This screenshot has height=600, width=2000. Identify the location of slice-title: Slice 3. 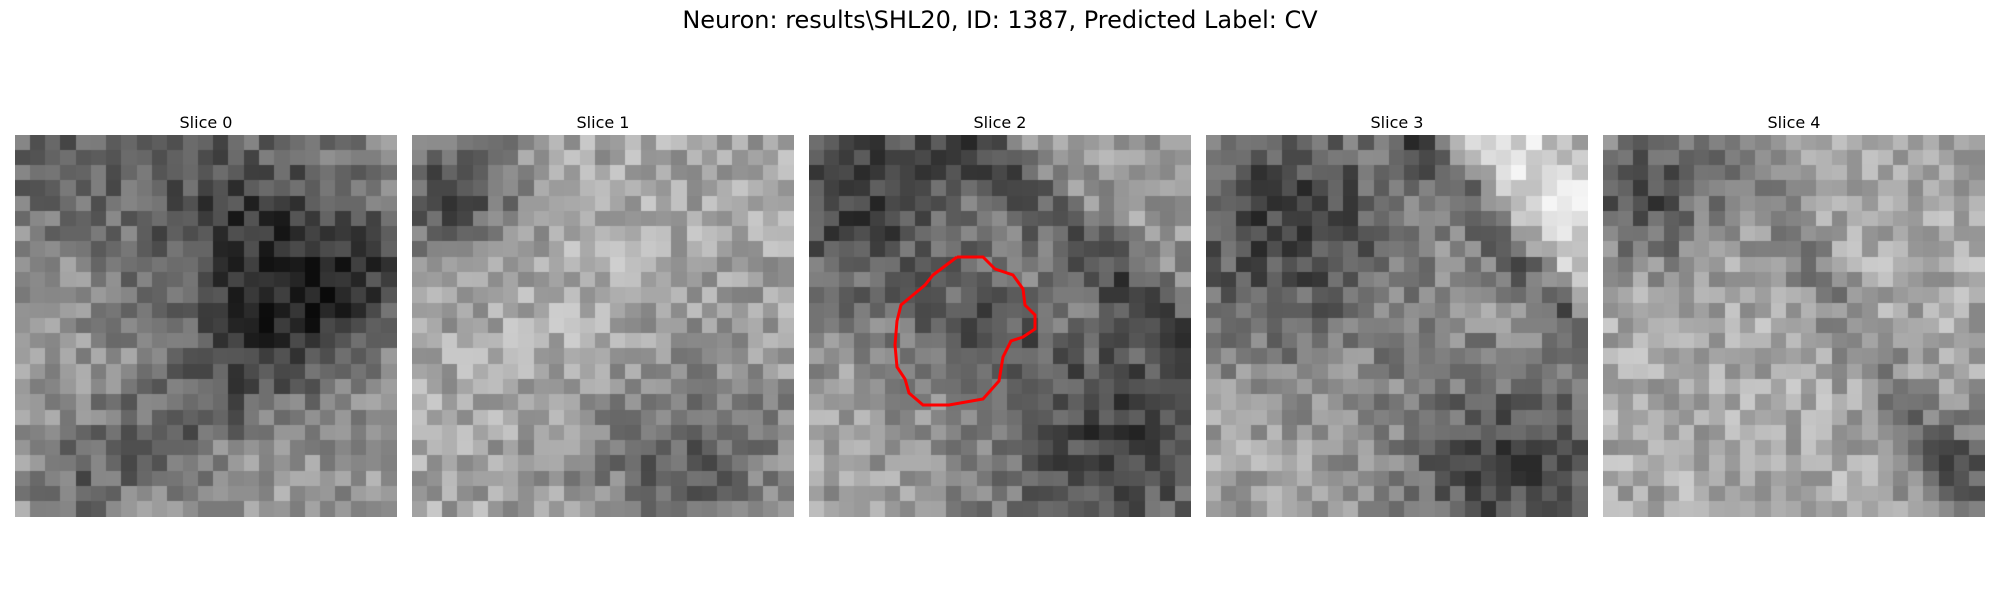
(1397, 122).